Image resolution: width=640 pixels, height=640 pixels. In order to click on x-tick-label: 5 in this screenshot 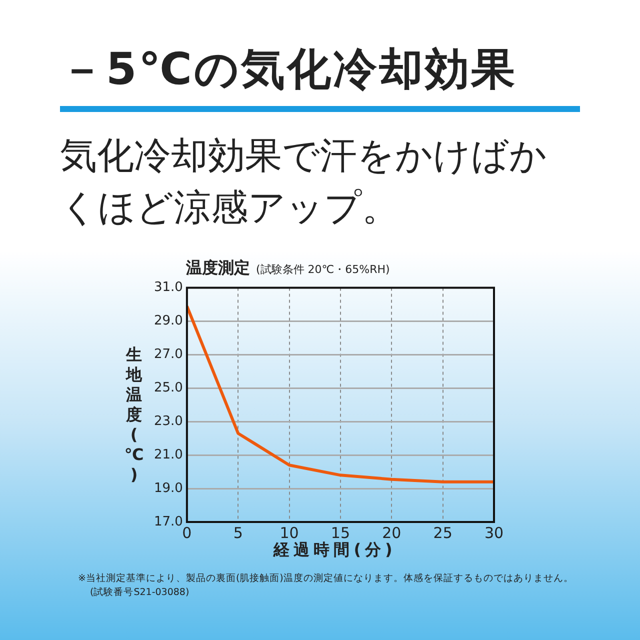, I will do `click(238, 533)`.